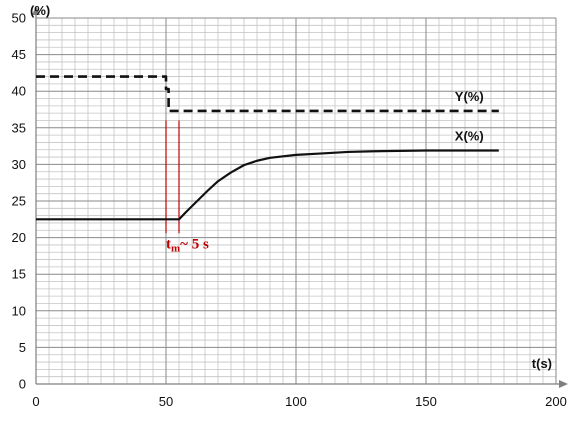  I want to click on y-tick-label: 20, so click(19, 237).